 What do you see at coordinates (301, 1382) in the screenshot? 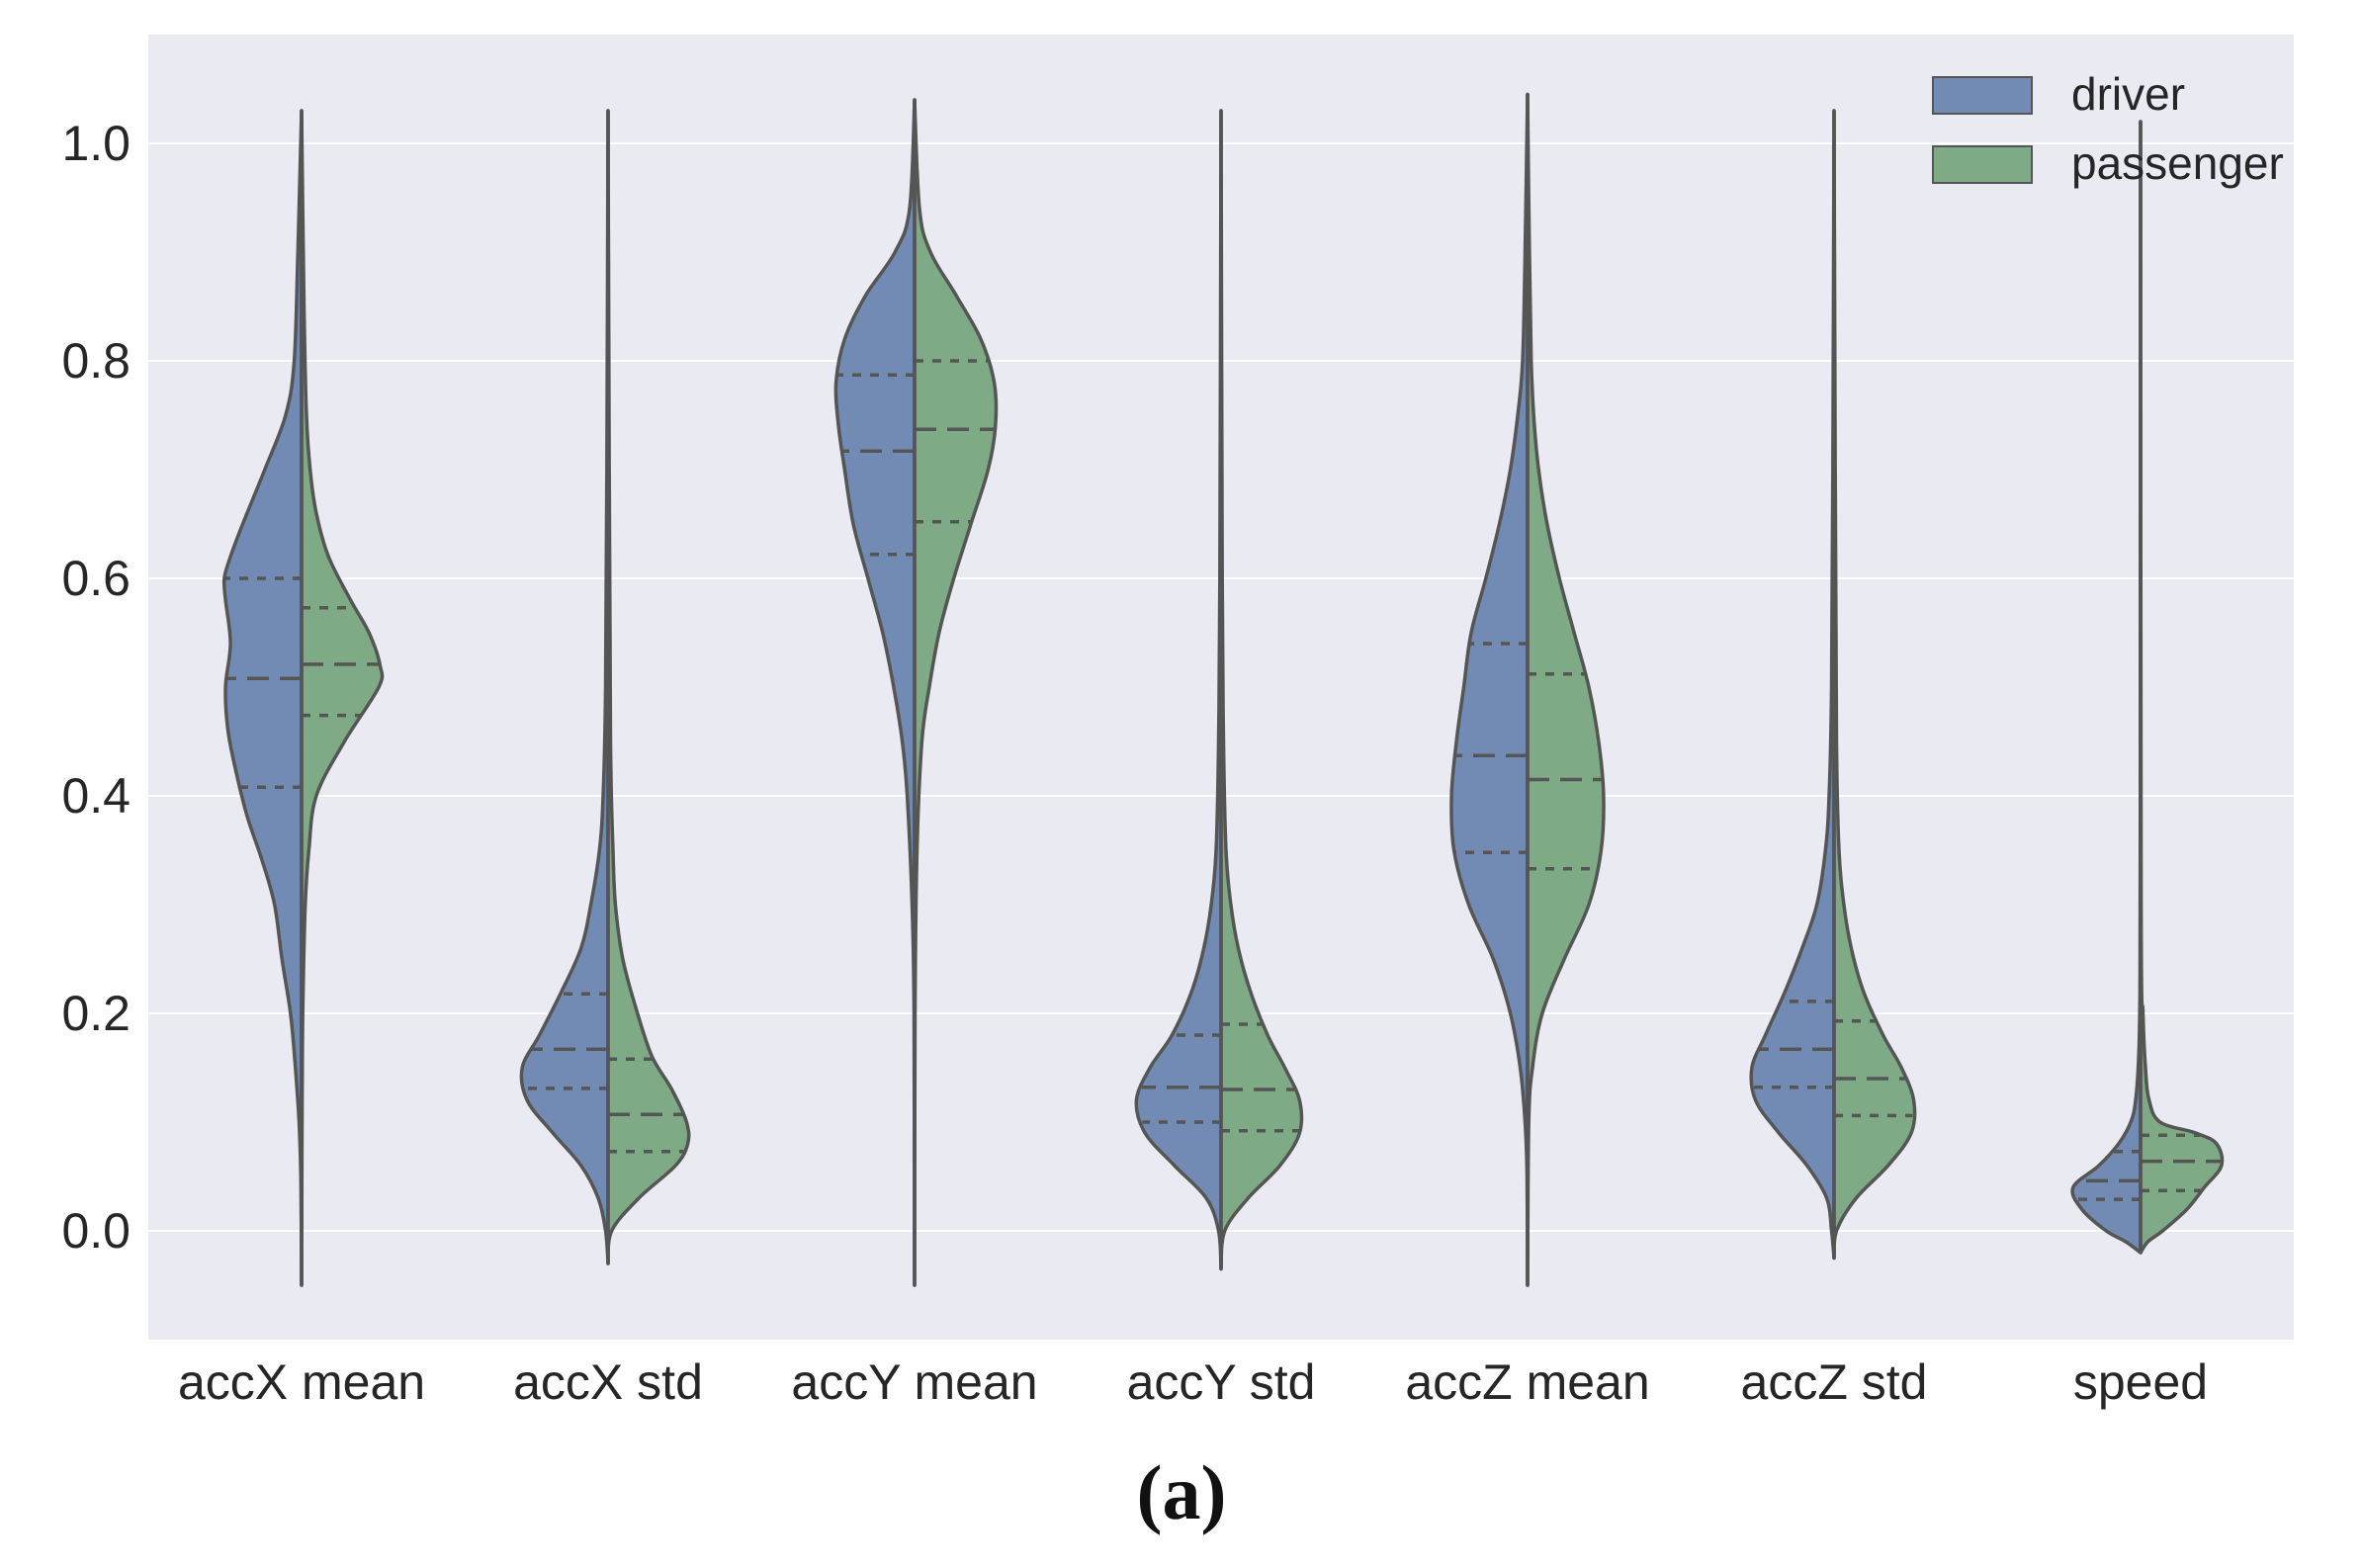
I see `x-tick-label: accX mean` at bounding box center [301, 1382].